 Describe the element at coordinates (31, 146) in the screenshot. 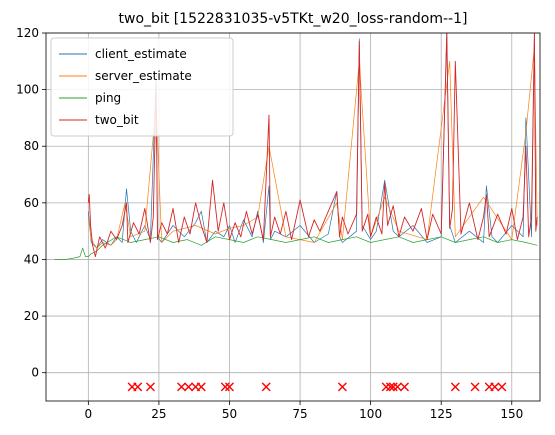

I see `y-tick-label: 80` at that location.